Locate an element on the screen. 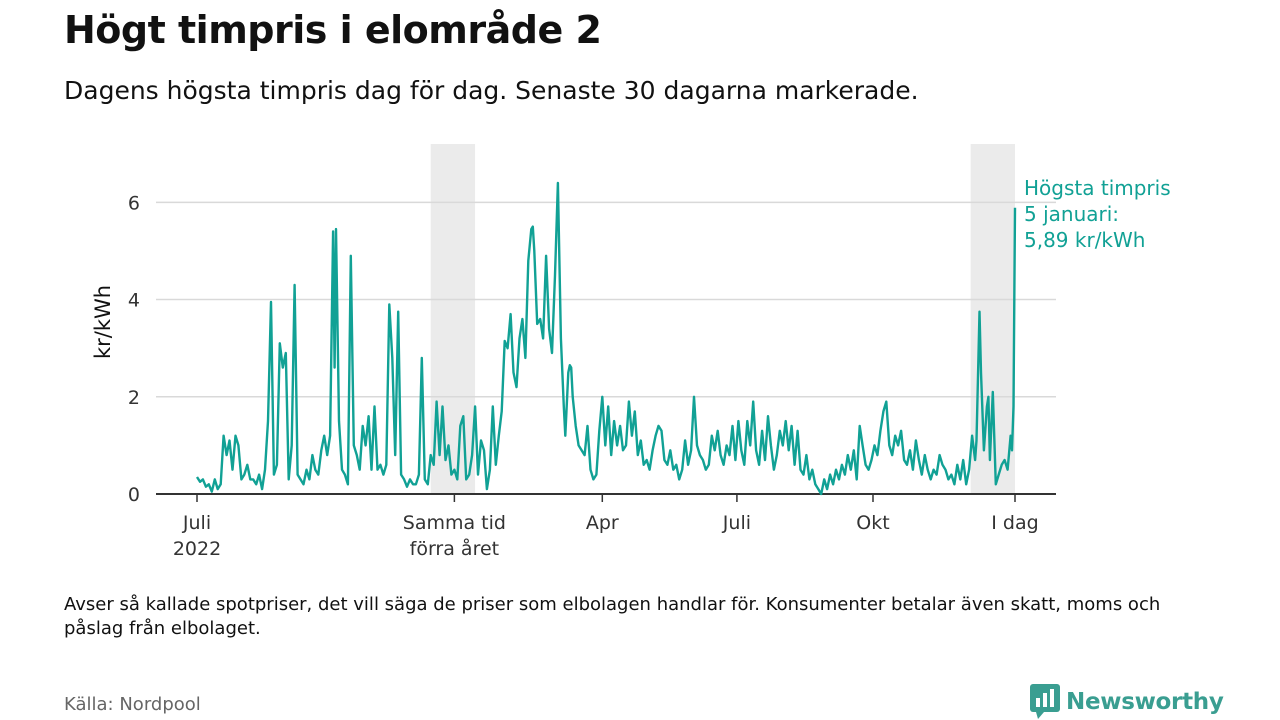  x-tick-label-5: Okt is located at coordinates (872, 523).